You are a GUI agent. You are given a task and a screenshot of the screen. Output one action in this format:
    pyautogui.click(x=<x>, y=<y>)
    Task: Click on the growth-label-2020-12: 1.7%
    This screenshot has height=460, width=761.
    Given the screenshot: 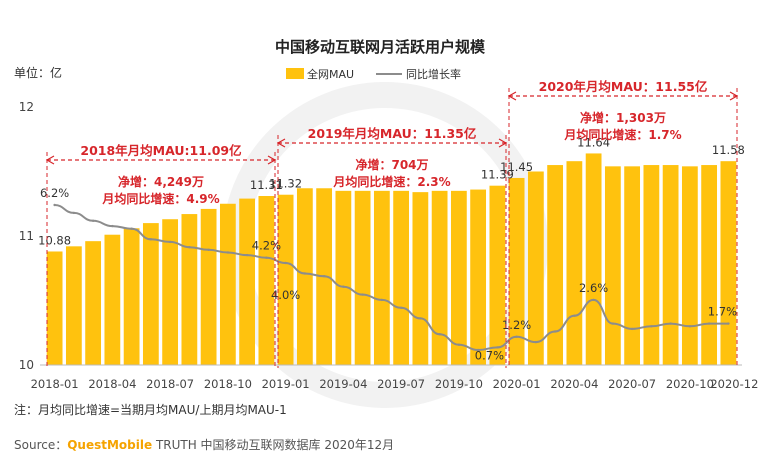 What is the action you would take?
    pyautogui.click(x=722, y=312)
    